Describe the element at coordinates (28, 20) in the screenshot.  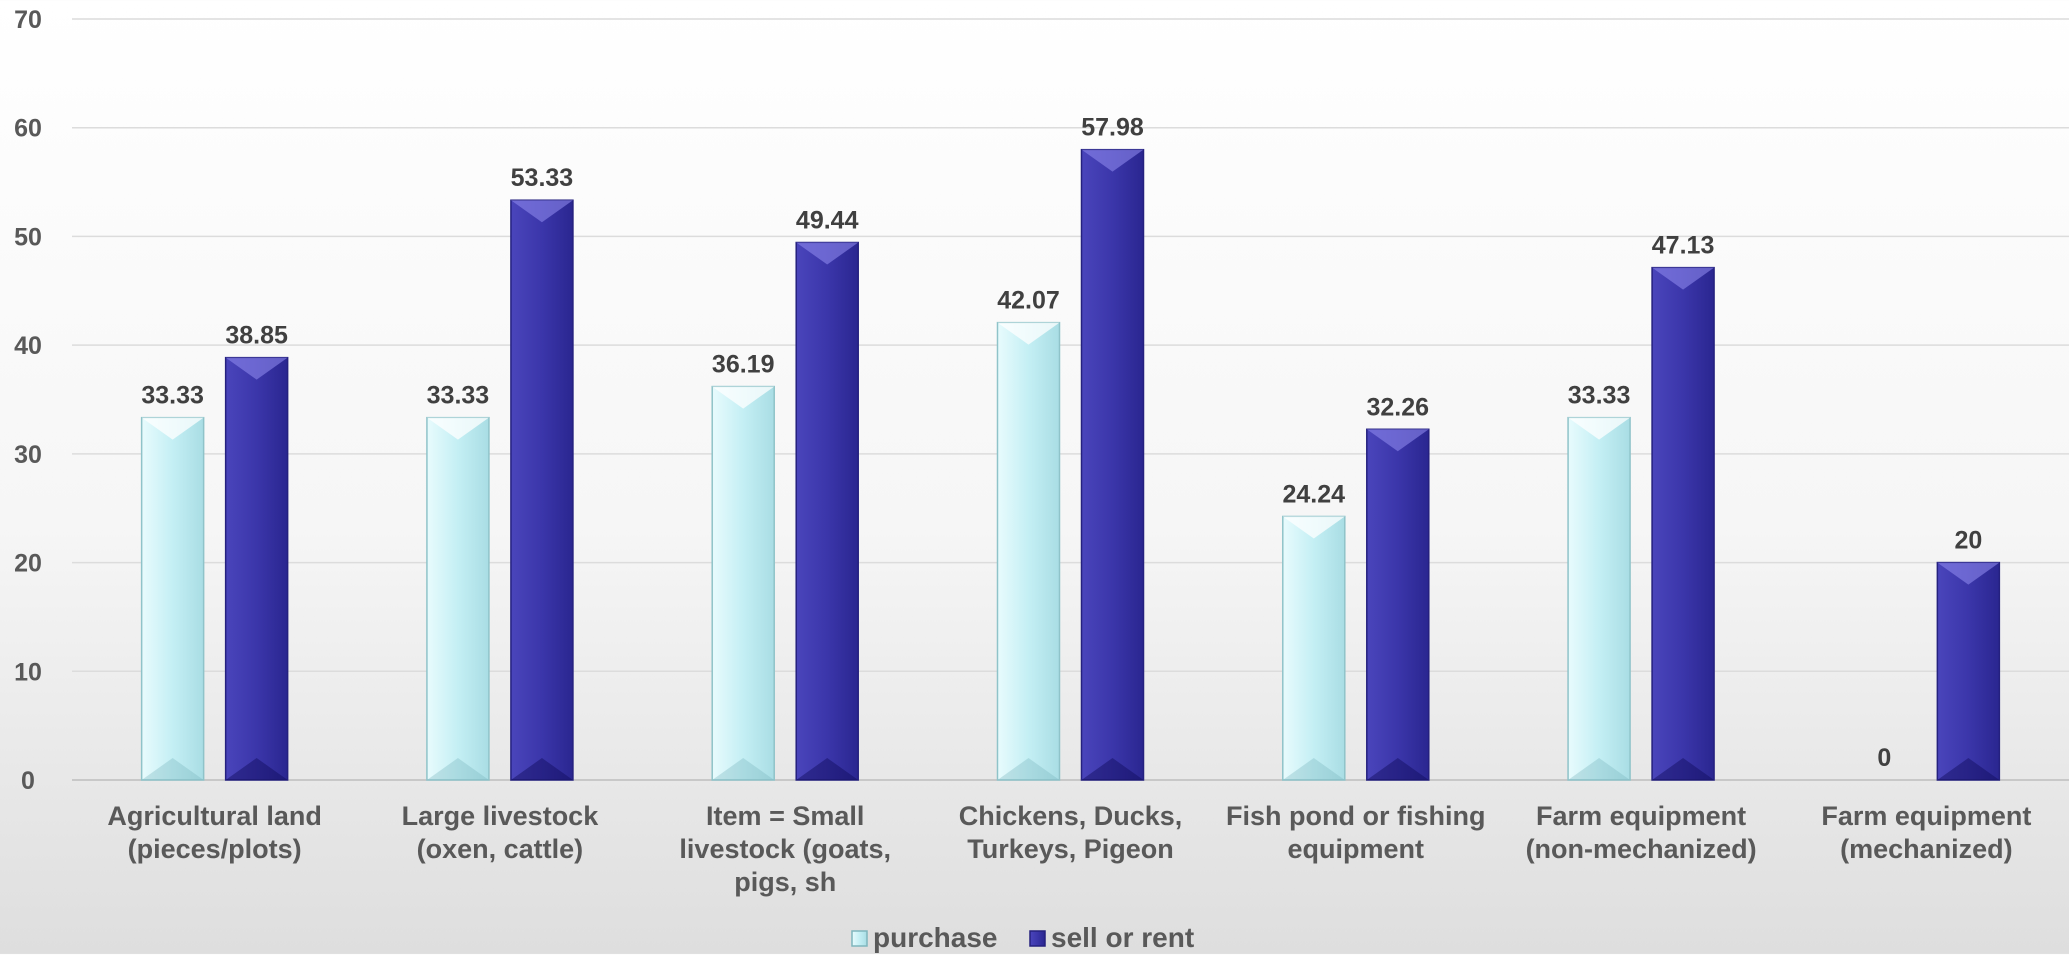
I see `y-tick-label: 70` at that location.